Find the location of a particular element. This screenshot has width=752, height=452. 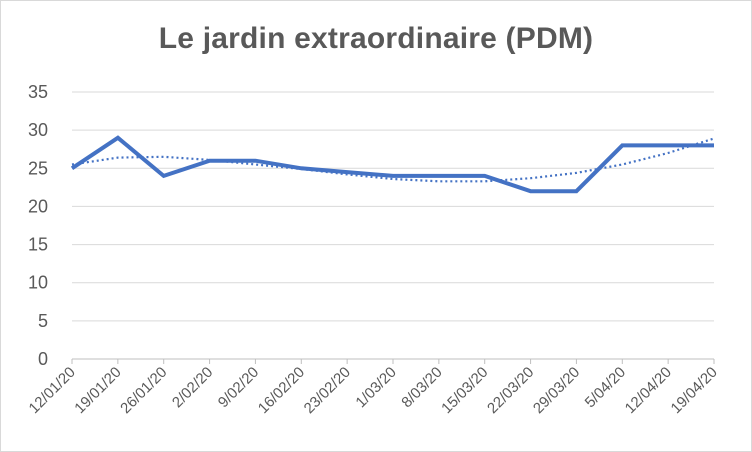

data-series-line is located at coordinates (392, 164).